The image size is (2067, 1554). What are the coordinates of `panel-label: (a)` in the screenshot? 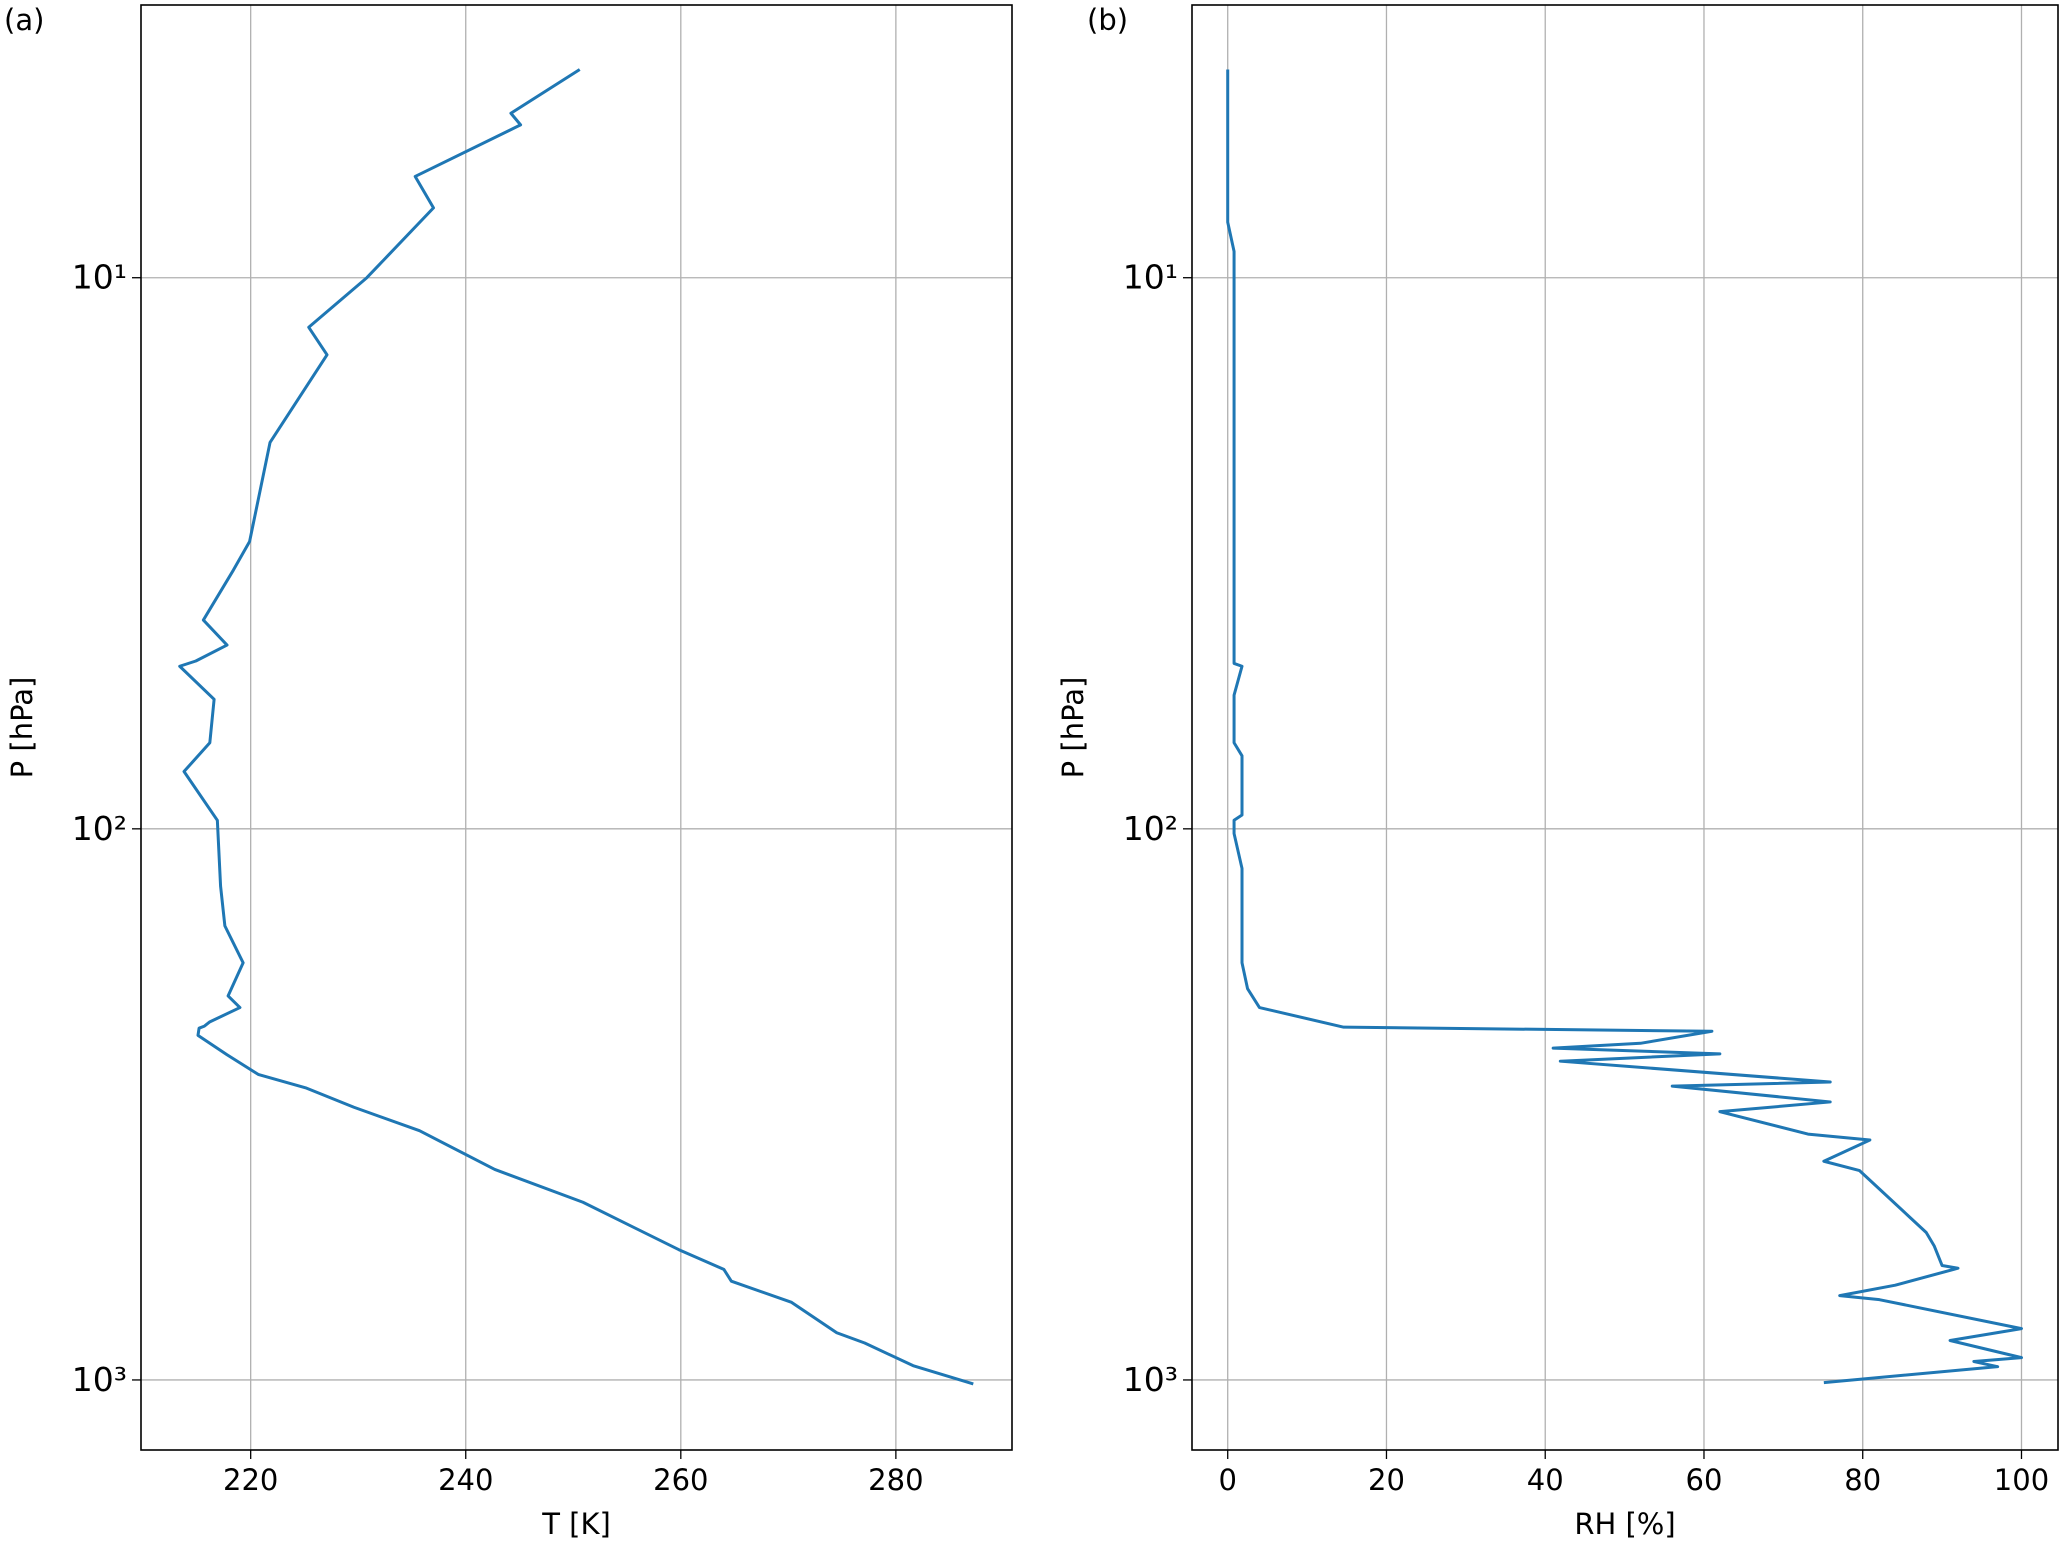 It's located at (24, 20).